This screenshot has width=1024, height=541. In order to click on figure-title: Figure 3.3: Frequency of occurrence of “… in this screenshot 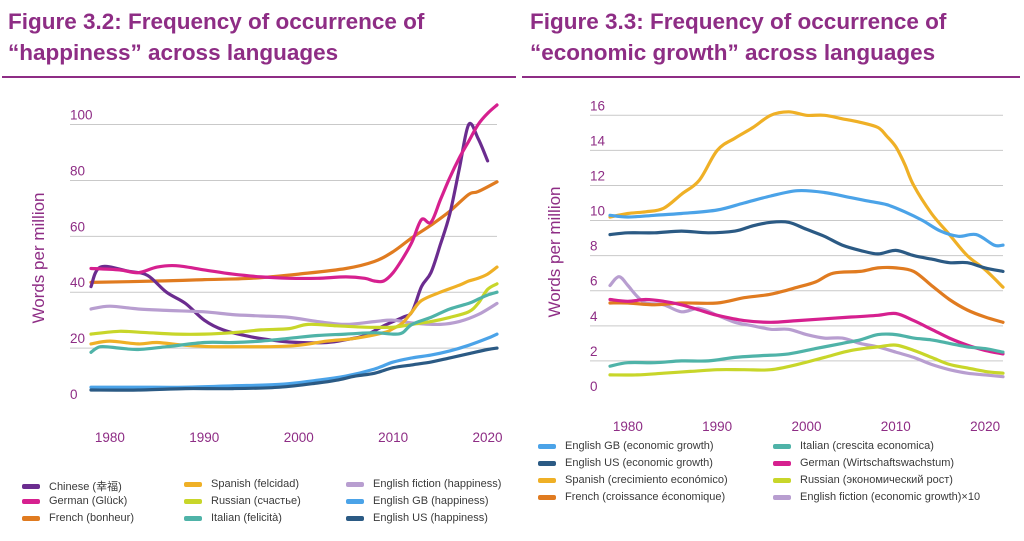, I will do `click(738, 37)`.